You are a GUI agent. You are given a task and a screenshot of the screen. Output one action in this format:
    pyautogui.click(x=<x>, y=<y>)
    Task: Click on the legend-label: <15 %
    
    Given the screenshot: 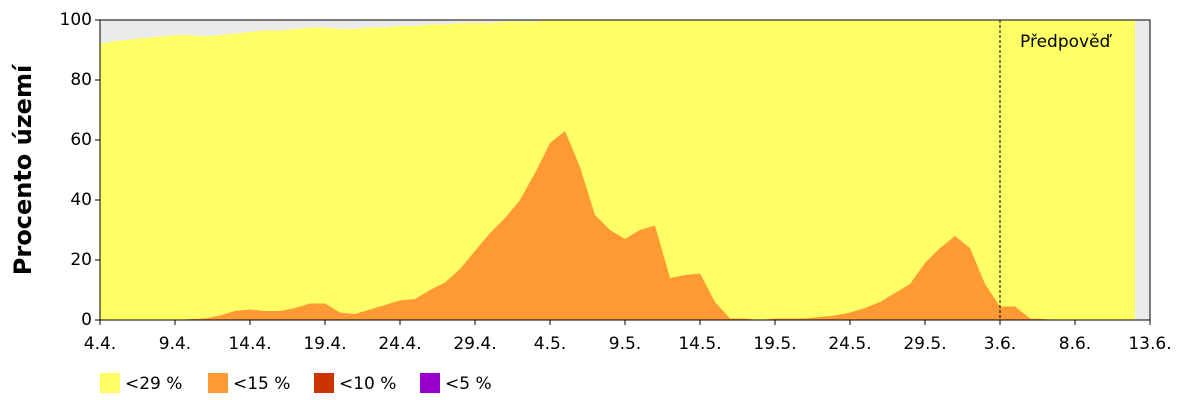 What is the action you would take?
    pyautogui.click(x=261, y=384)
    